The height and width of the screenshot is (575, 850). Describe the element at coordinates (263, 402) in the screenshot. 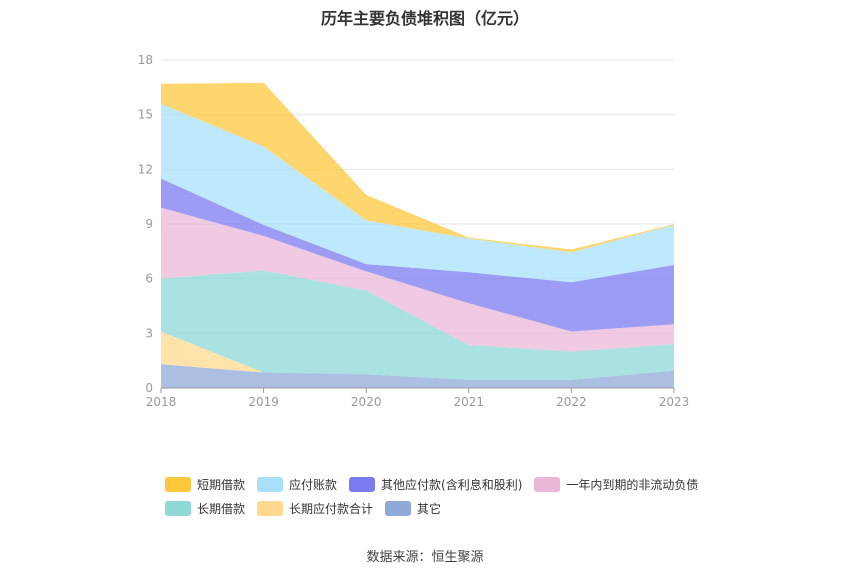

I see `x-tick-label: 2019` at that location.